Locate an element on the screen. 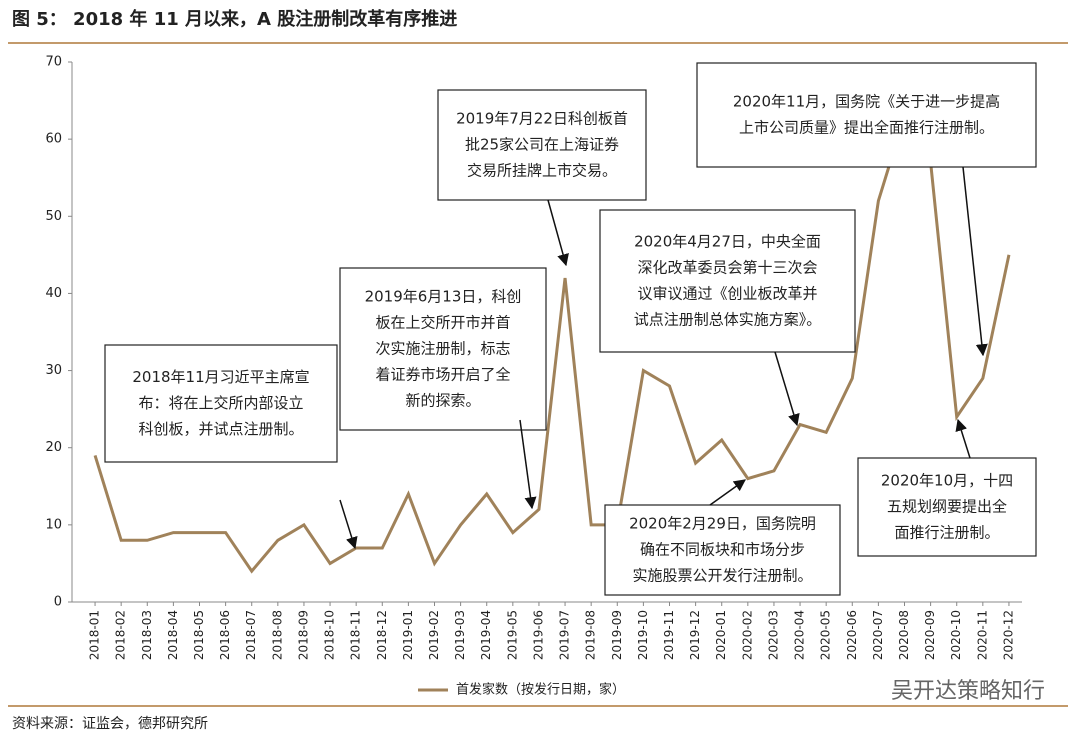 This screenshot has height=745, width=1080. annotation-text: 2020年4月27日，中央全面 is located at coordinates (727, 242).